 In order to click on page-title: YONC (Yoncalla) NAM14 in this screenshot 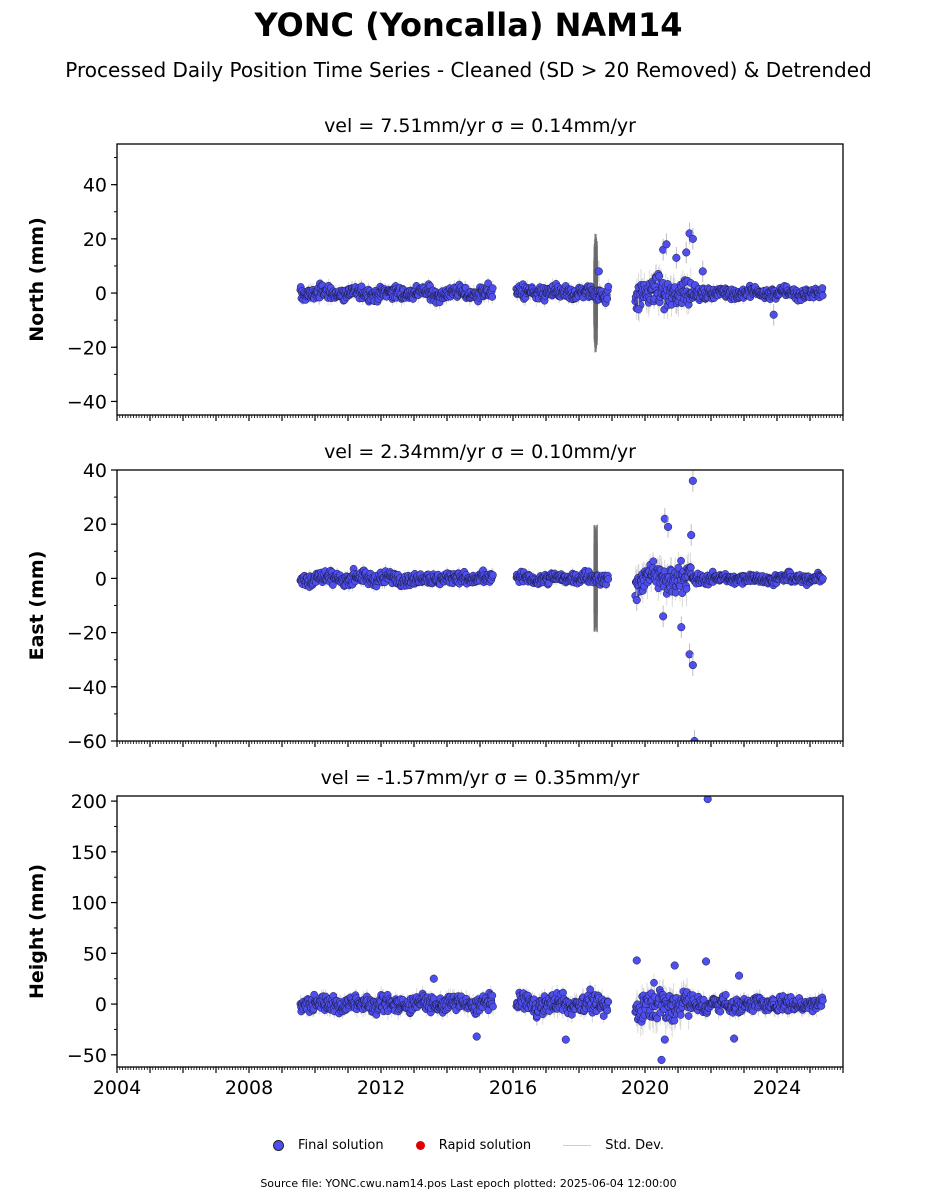, I will do `click(468, 25)`.